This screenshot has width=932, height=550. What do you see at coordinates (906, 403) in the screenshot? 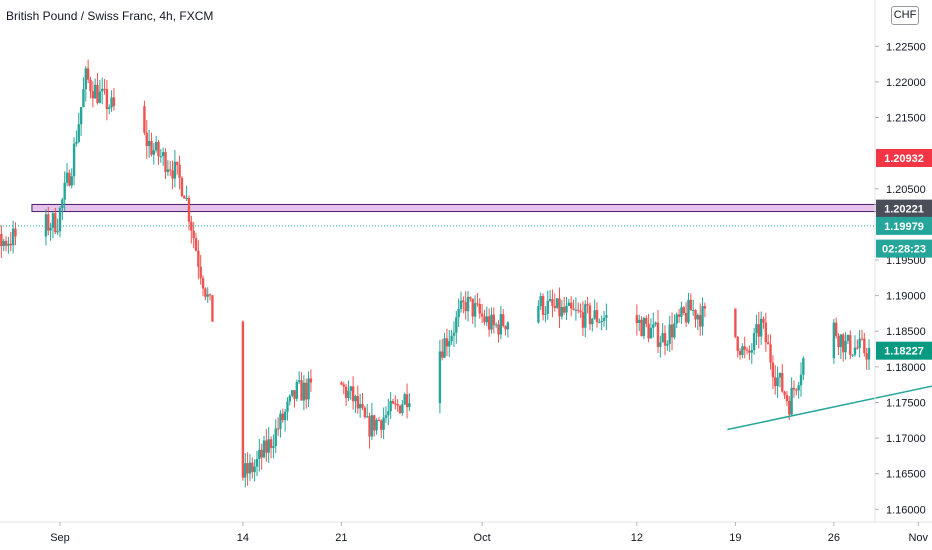
I see `price-tick-label: 1.17500` at bounding box center [906, 403].